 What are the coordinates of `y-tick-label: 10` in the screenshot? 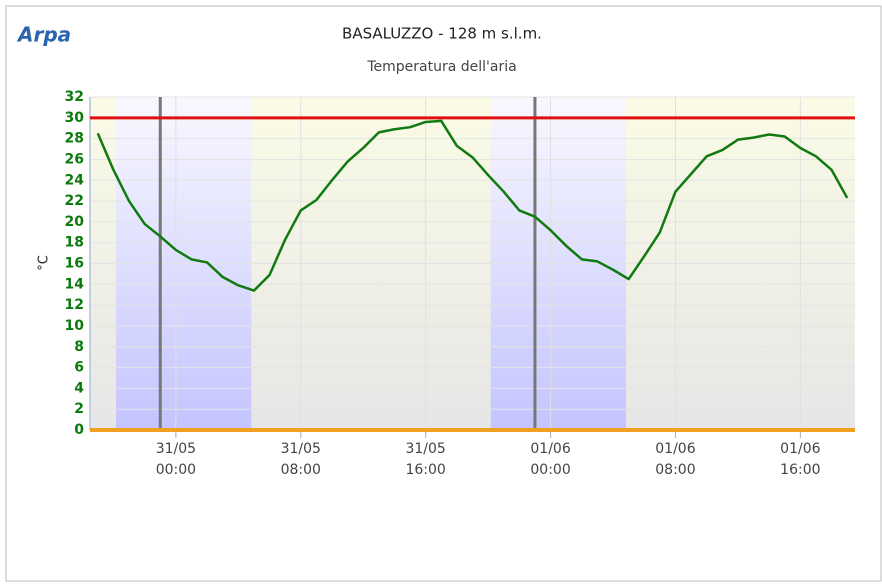 It's located at (75, 326).